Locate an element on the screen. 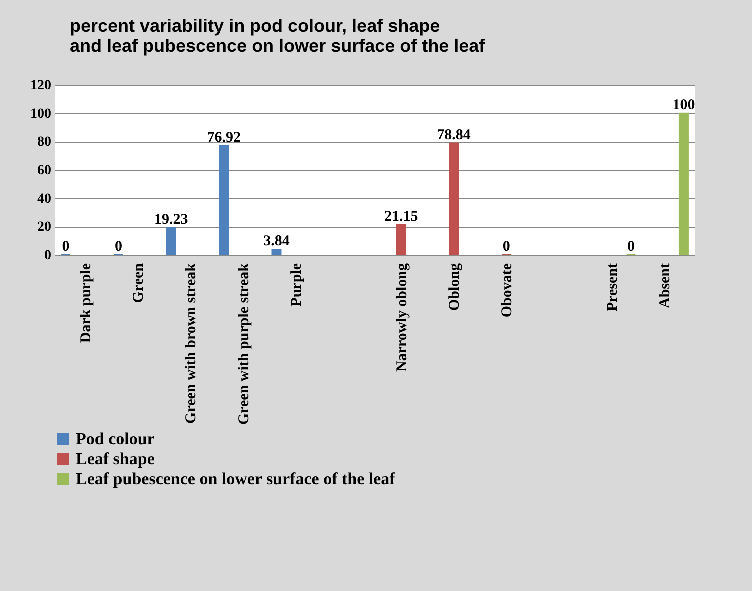  y-tick-label: 80 is located at coordinates (45, 142).